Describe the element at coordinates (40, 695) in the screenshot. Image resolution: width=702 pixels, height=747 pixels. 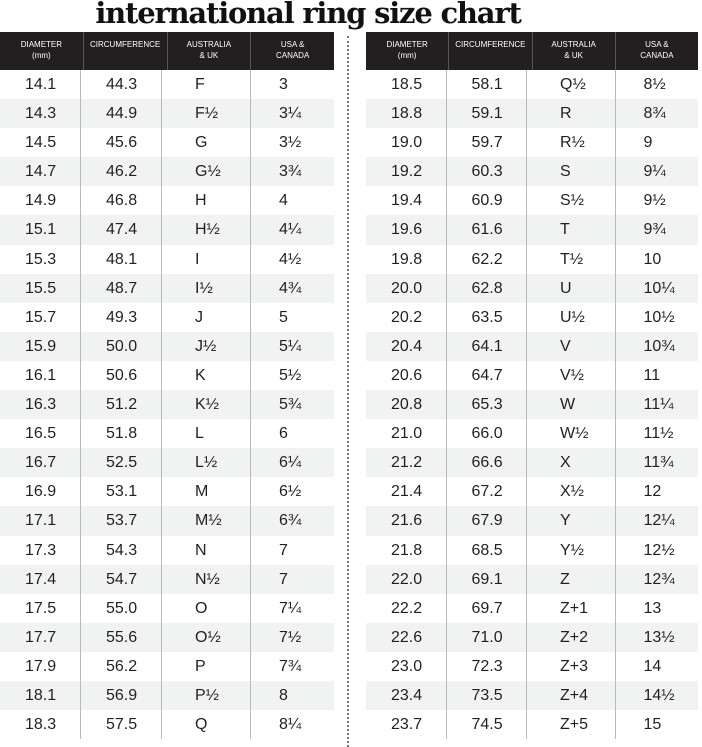
I see `cell-diameter: 18.1` at that location.